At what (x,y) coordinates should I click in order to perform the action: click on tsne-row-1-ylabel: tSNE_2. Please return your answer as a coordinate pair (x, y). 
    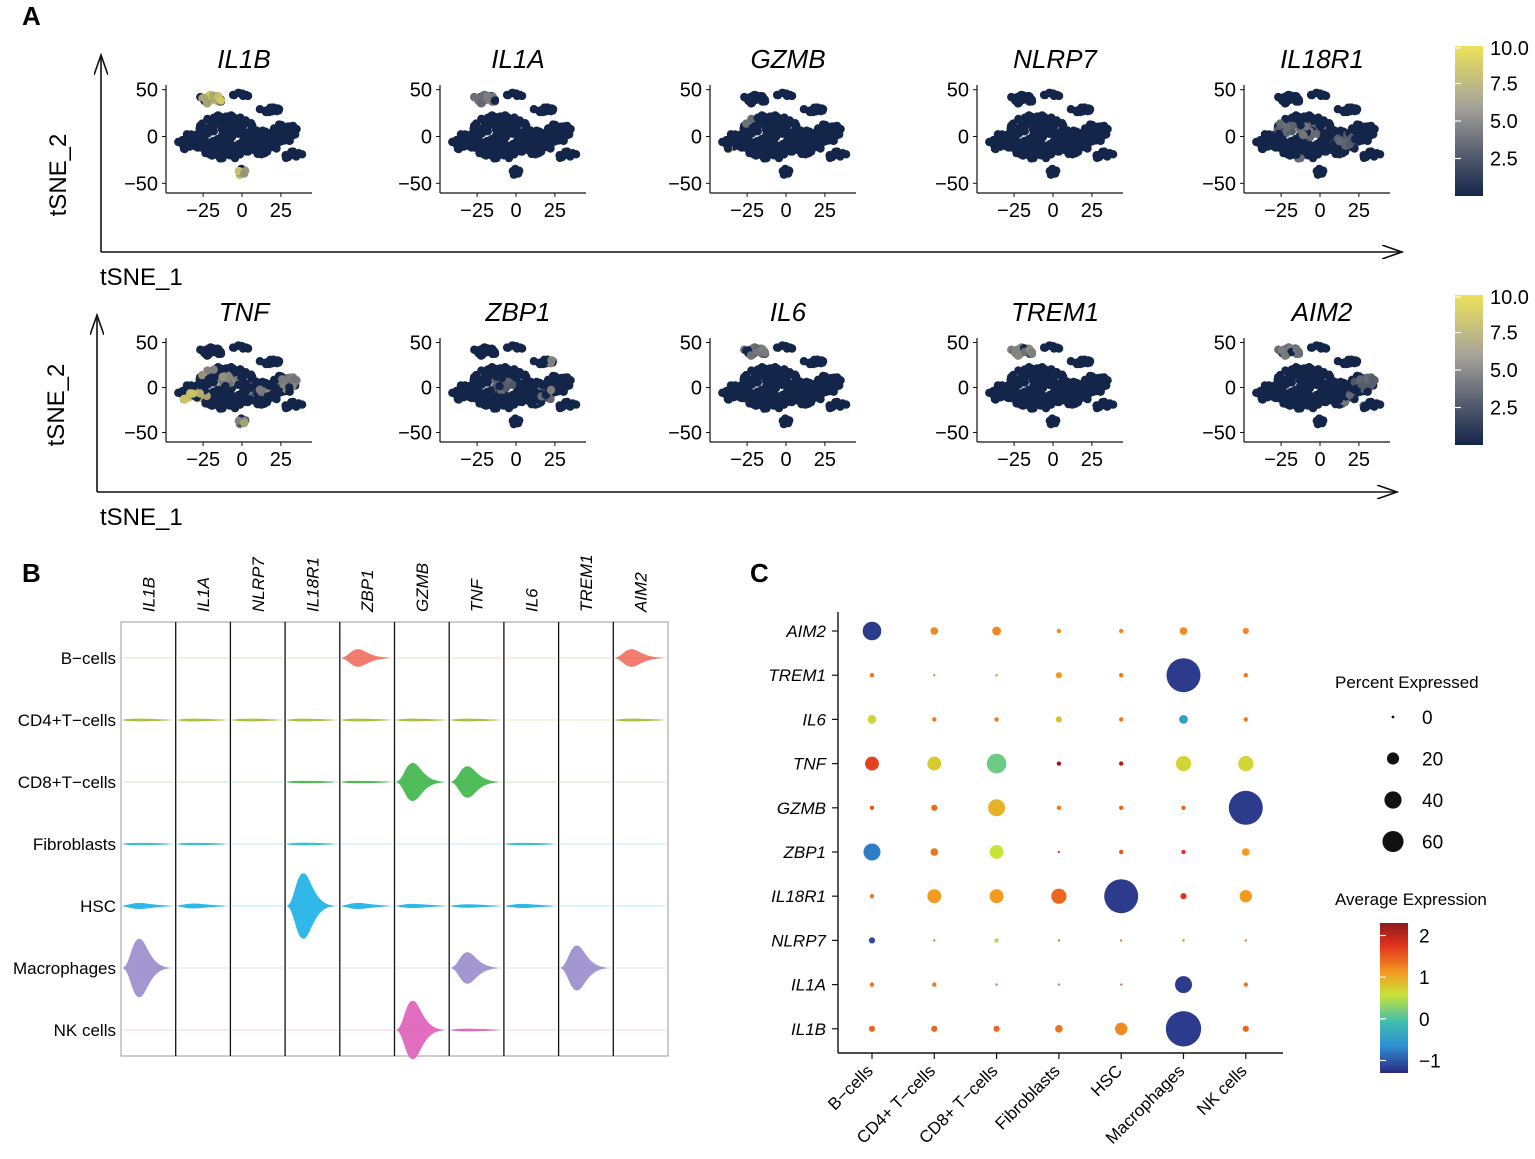
    Looking at the image, I should click on (58, 175).